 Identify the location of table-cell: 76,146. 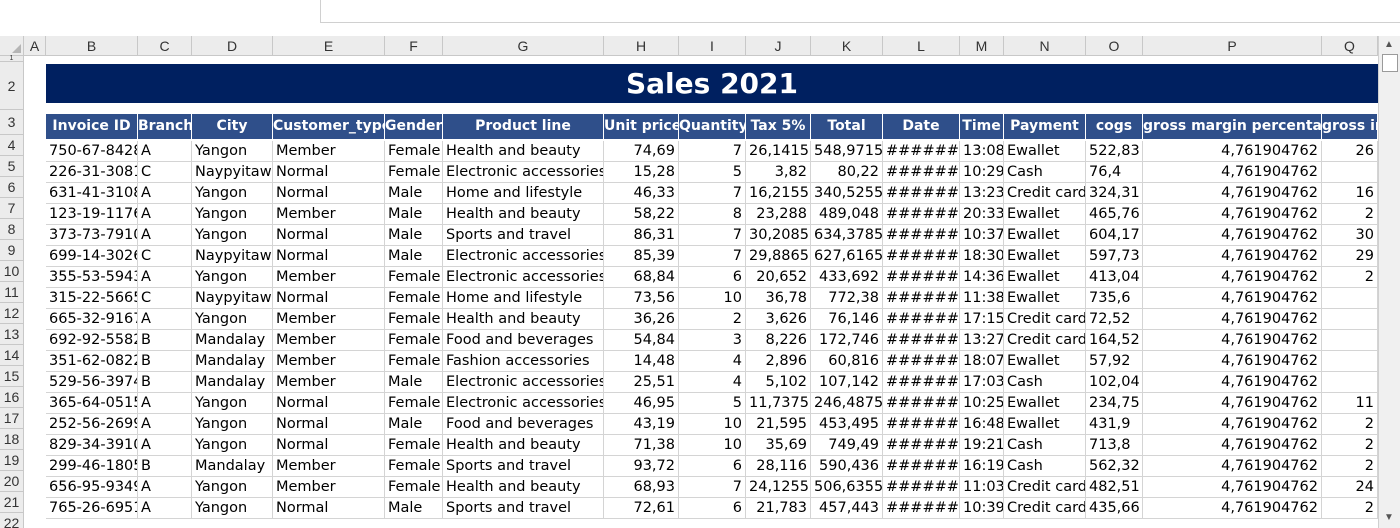
(847, 319).